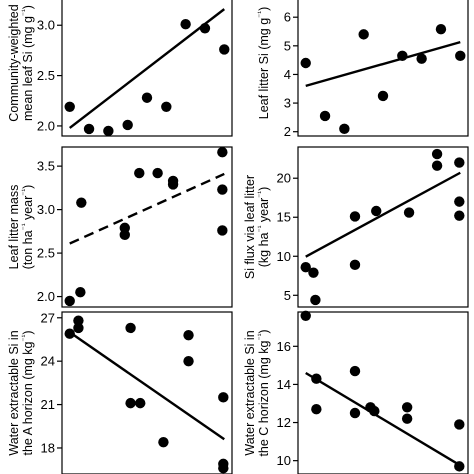 The height and width of the screenshot is (474, 474). I want to click on y-tick-label: 20, so click(284, 178).